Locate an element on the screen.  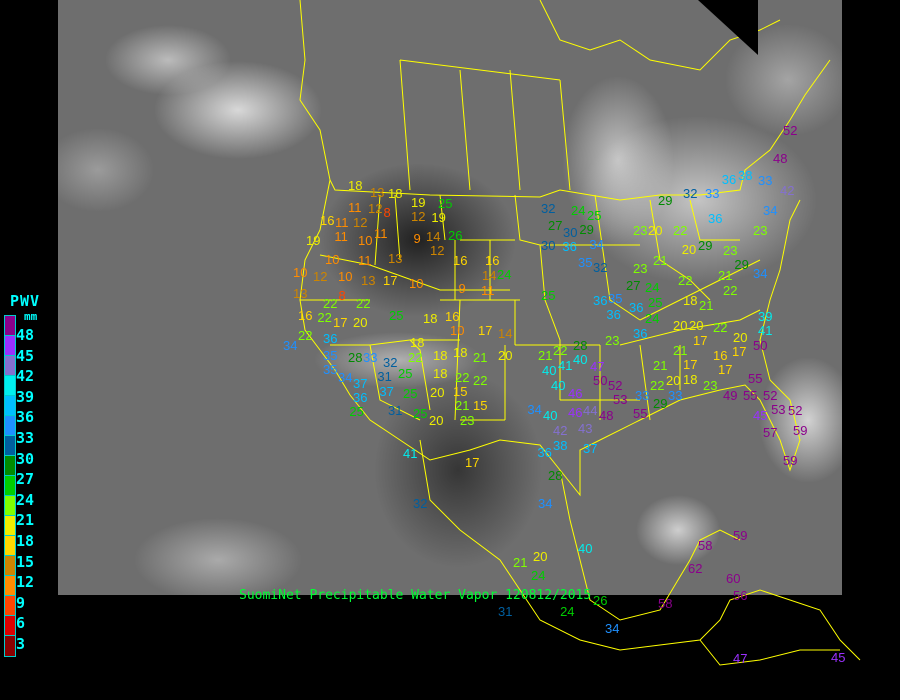
station-pwv-label: 9 is located at coordinates (417, 238).